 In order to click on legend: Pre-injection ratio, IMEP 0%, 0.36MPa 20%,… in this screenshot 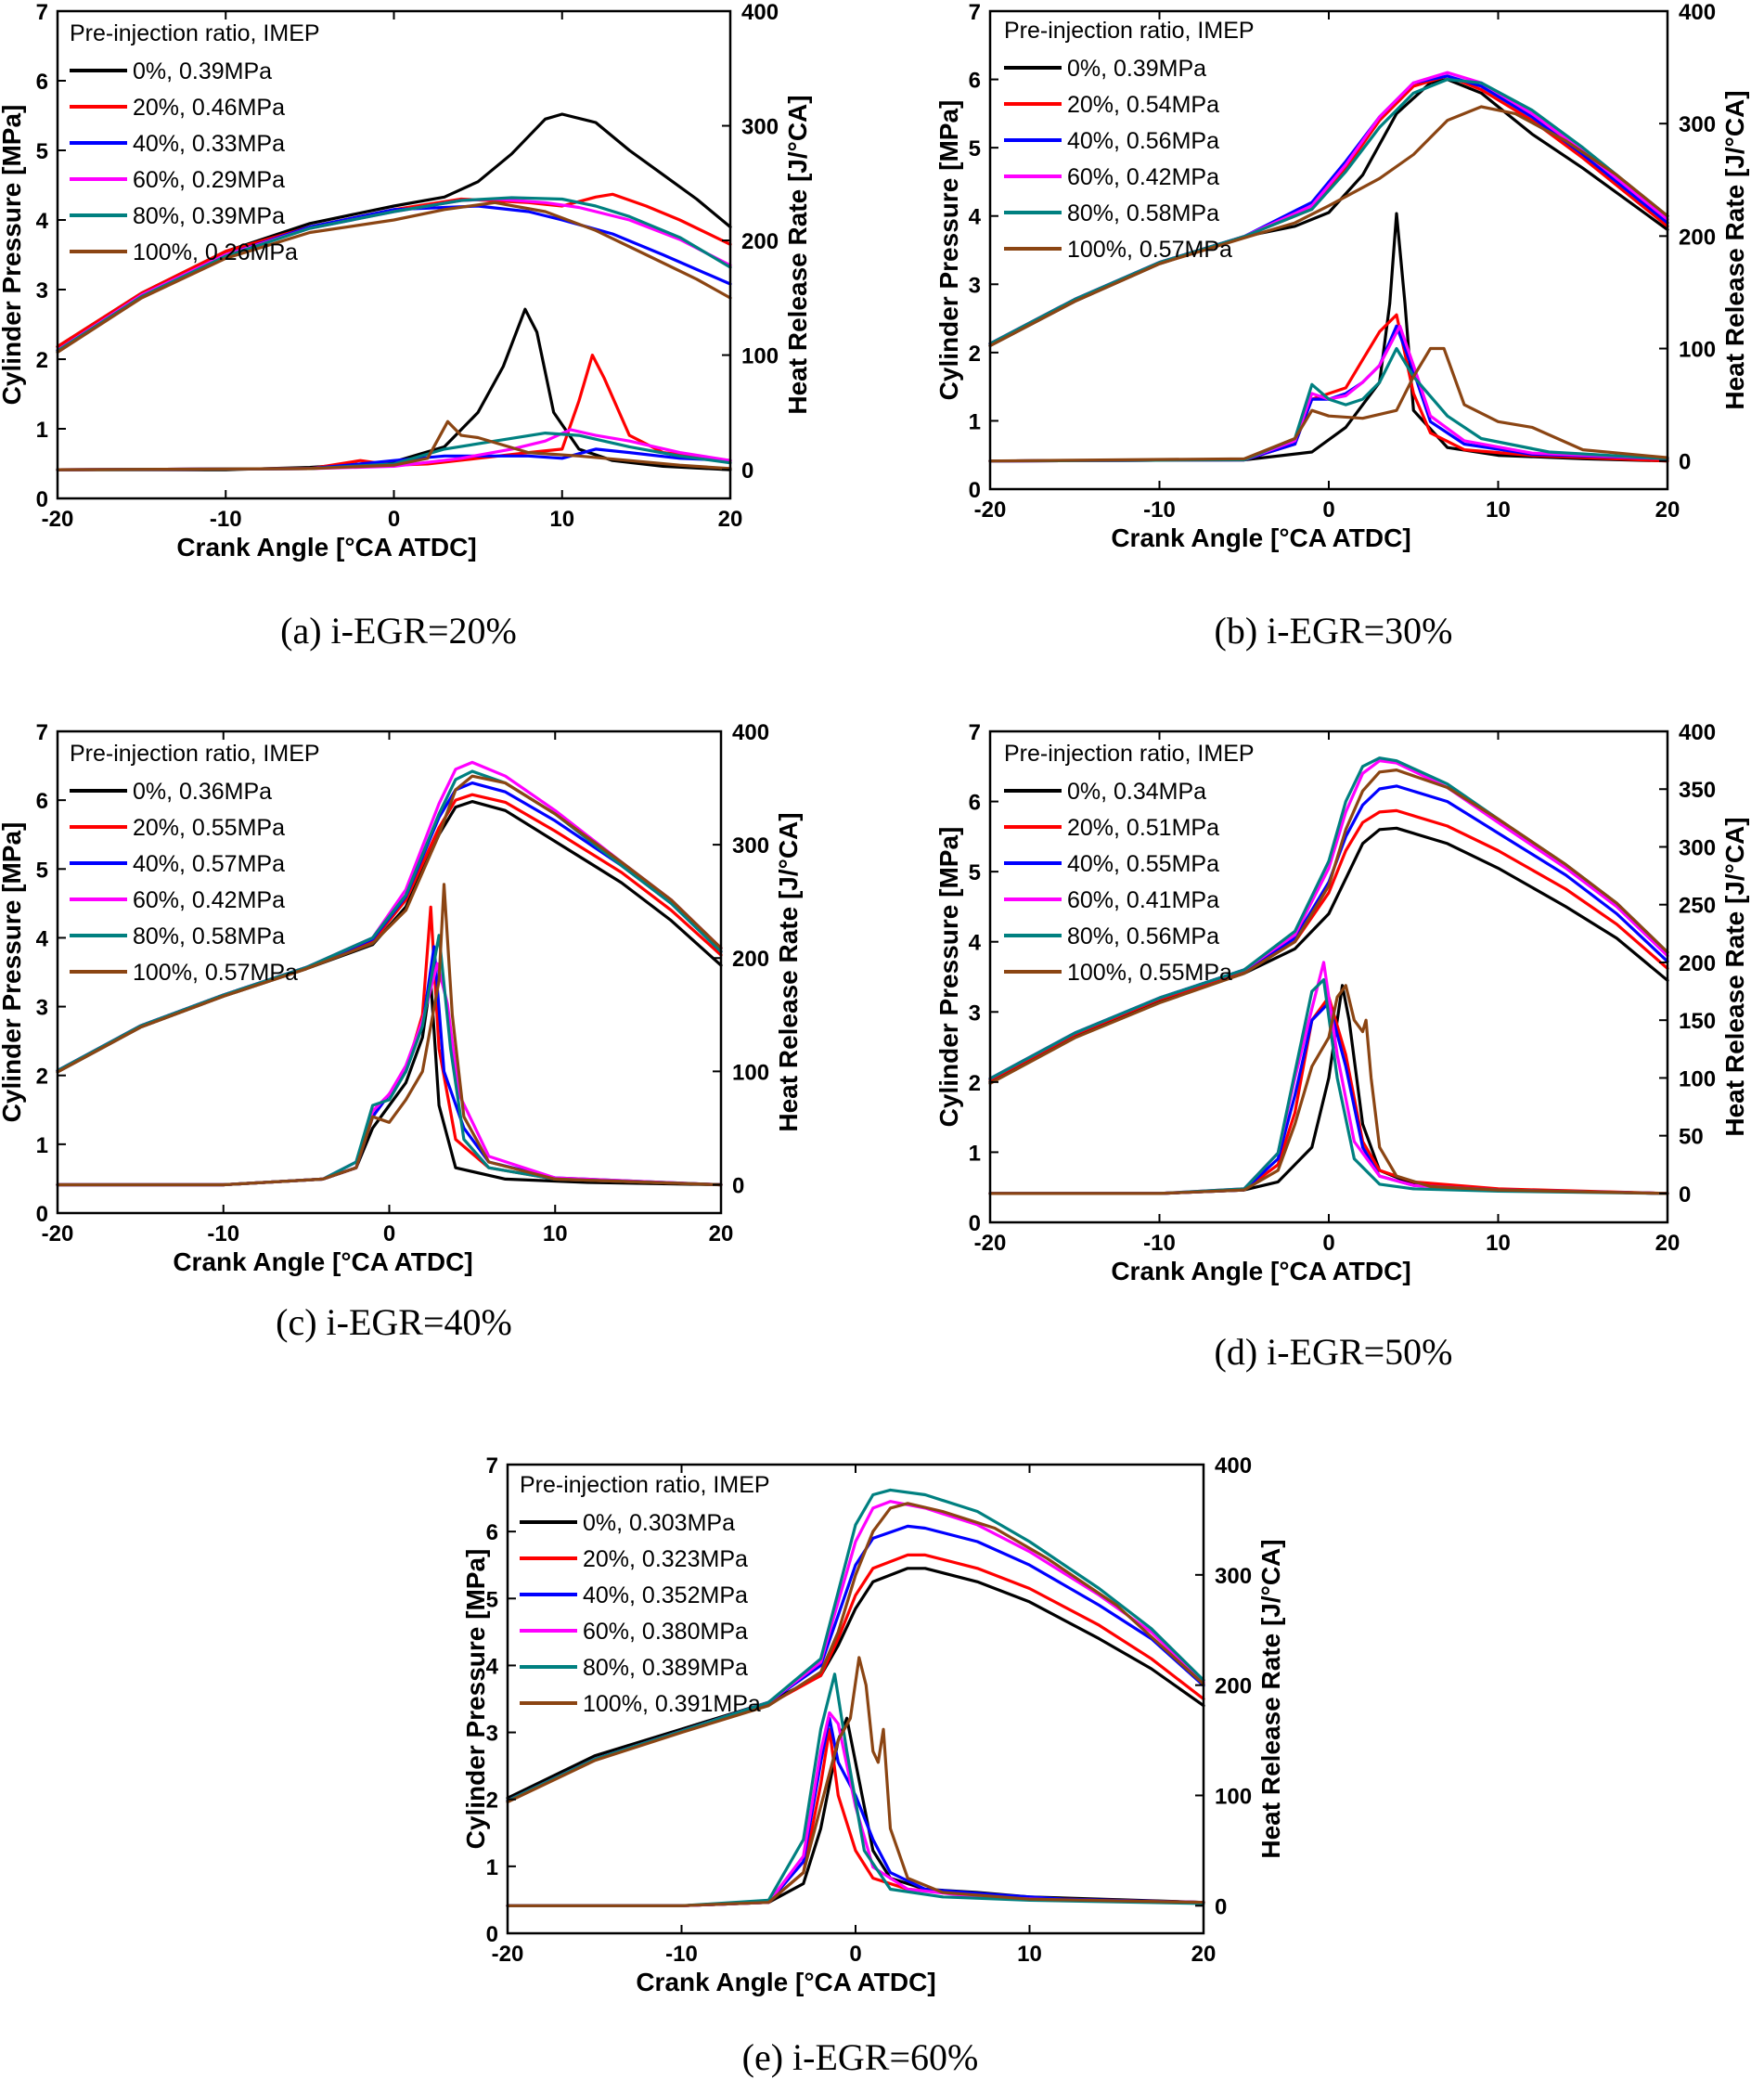, I will do `click(195, 863)`.